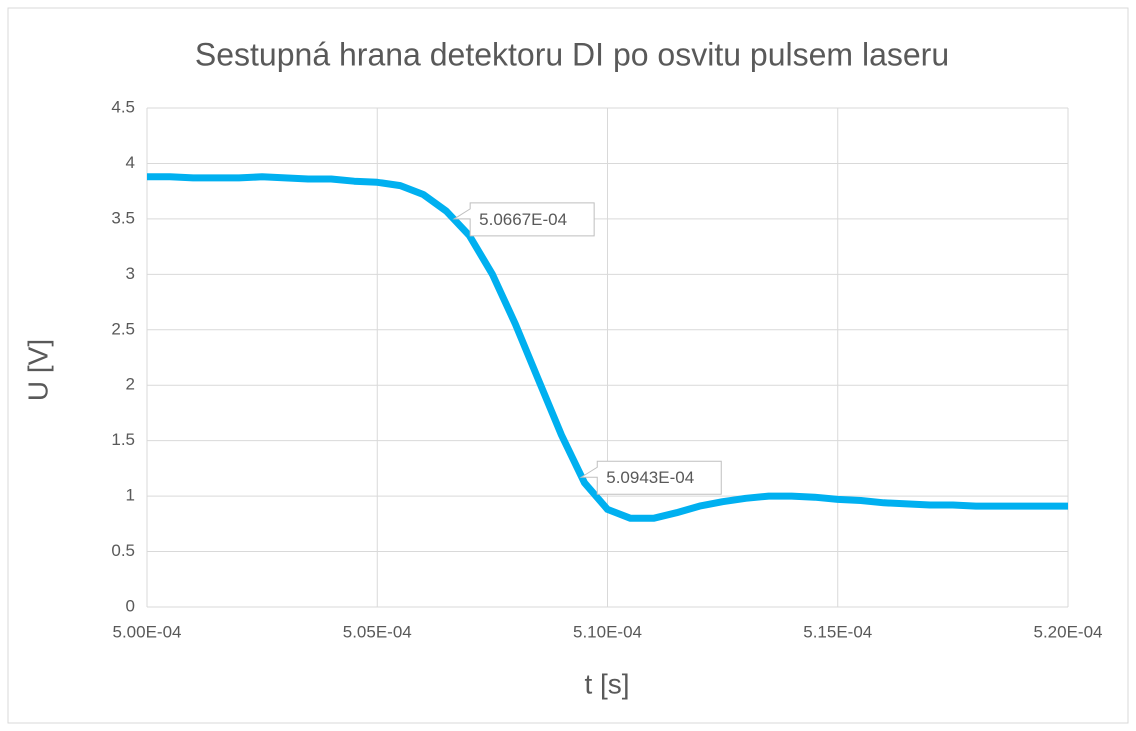  Describe the element at coordinates (130, 495) in the screenshot. I see `y-tick-label: 1` at that location.